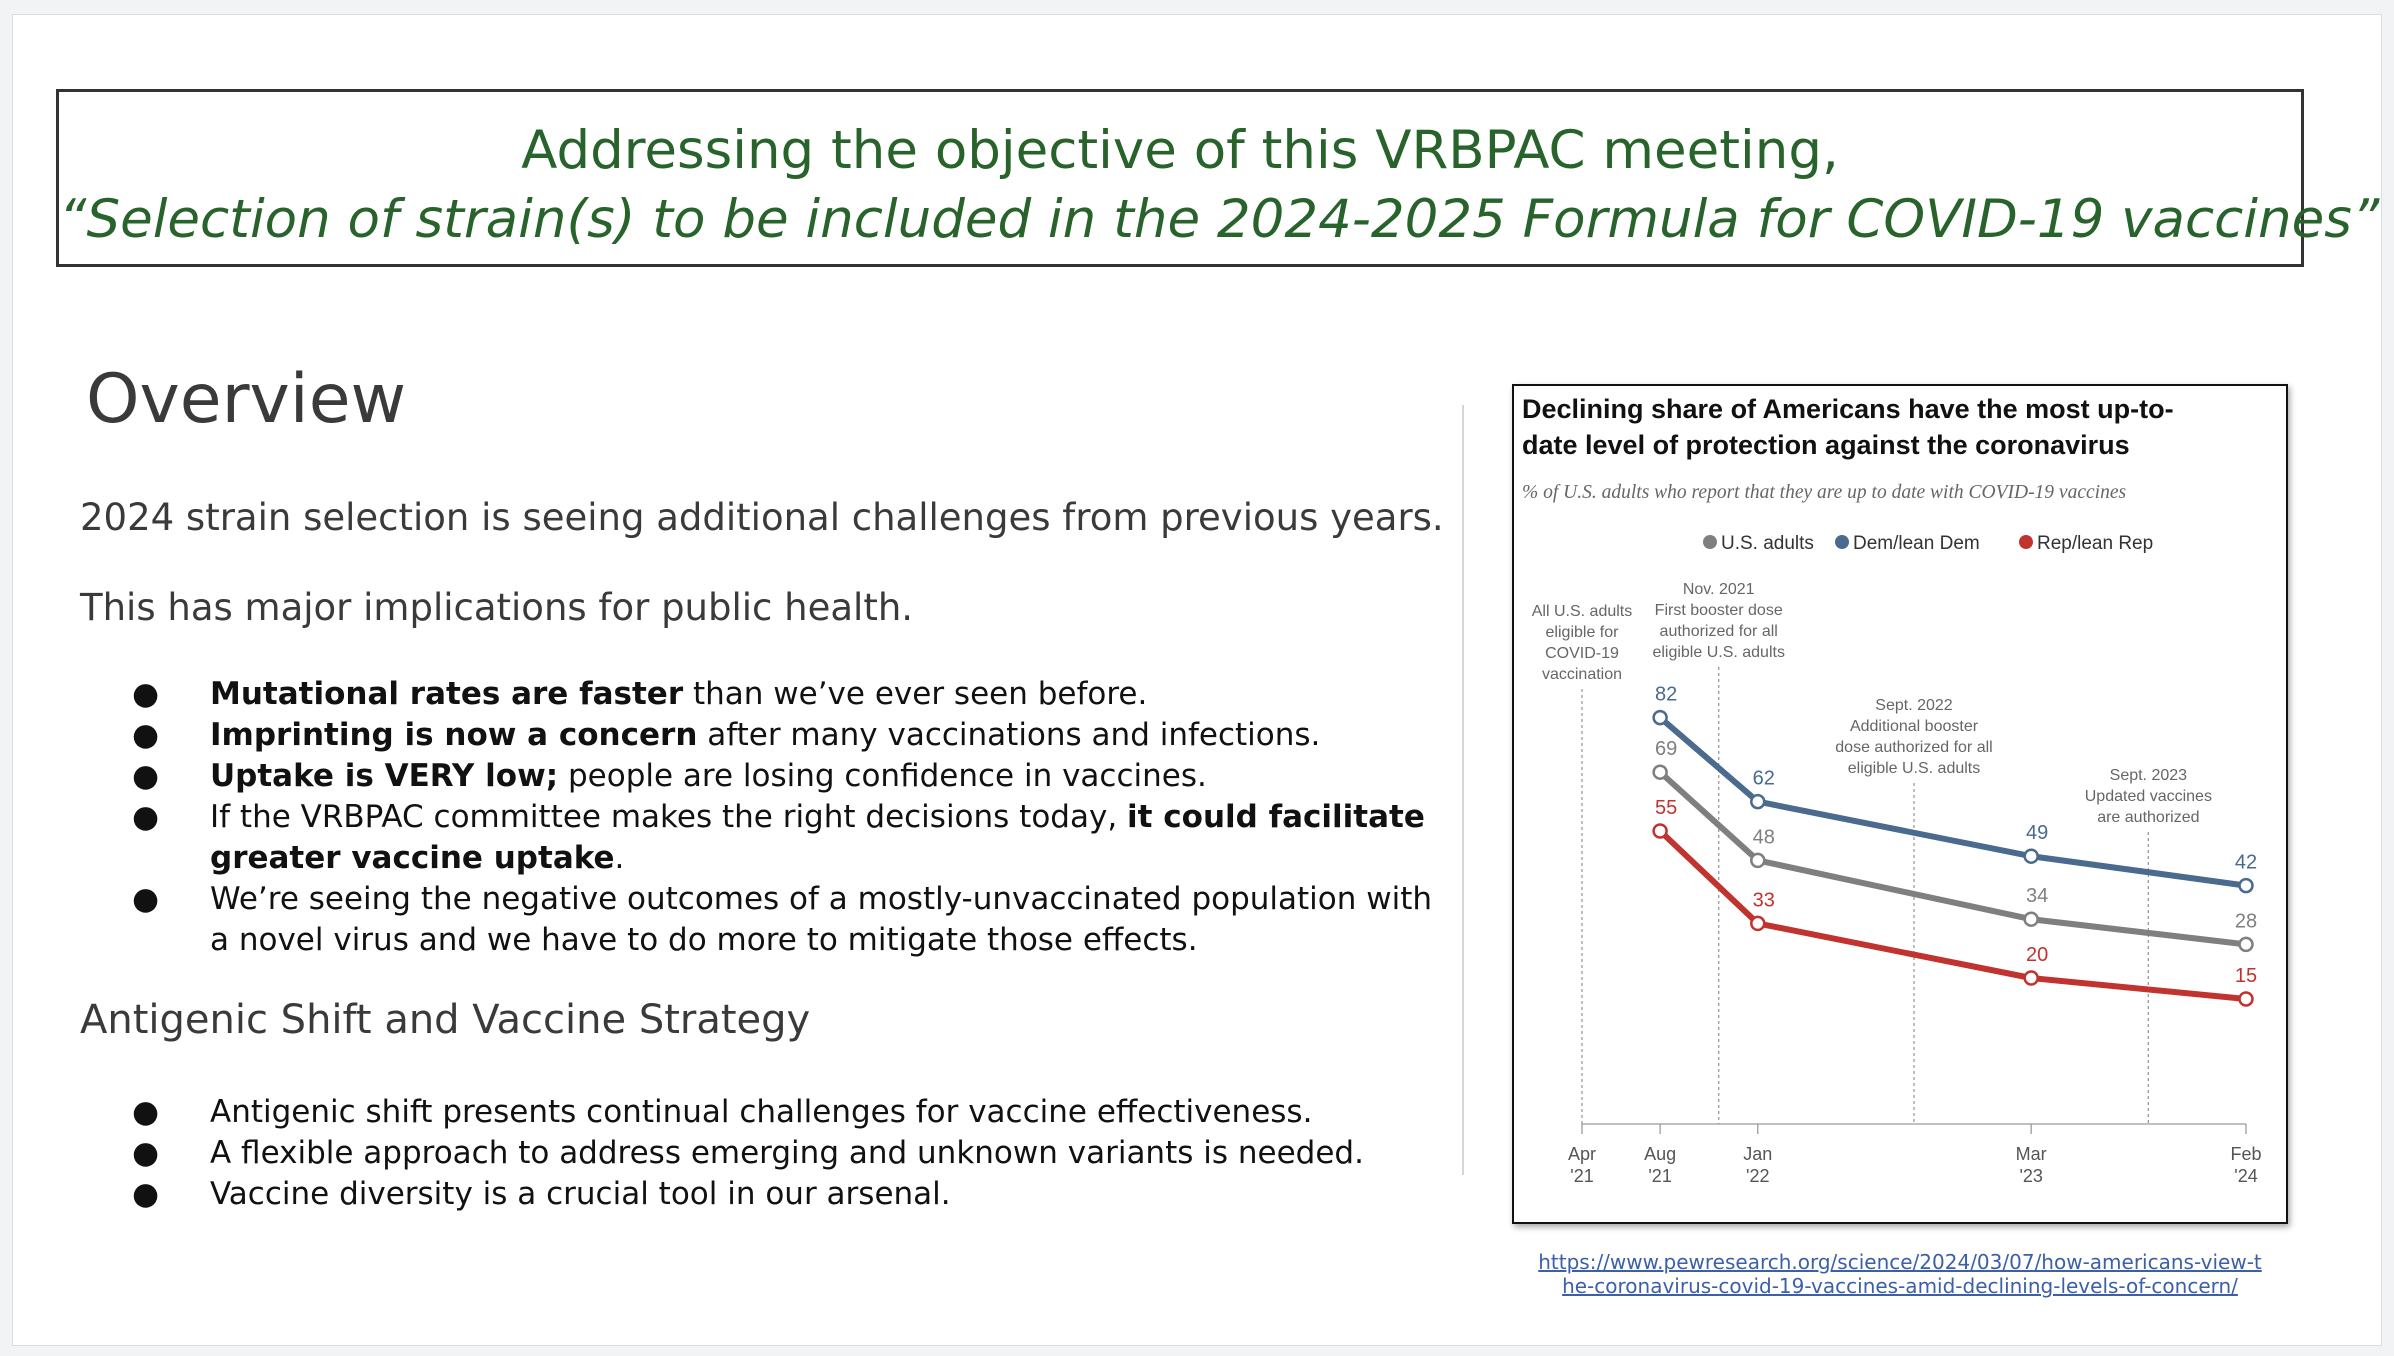  Describe the element at coordinates (2095, 543) in the screenshot. I see `legend-label: Rep/lean Rep` at that location.